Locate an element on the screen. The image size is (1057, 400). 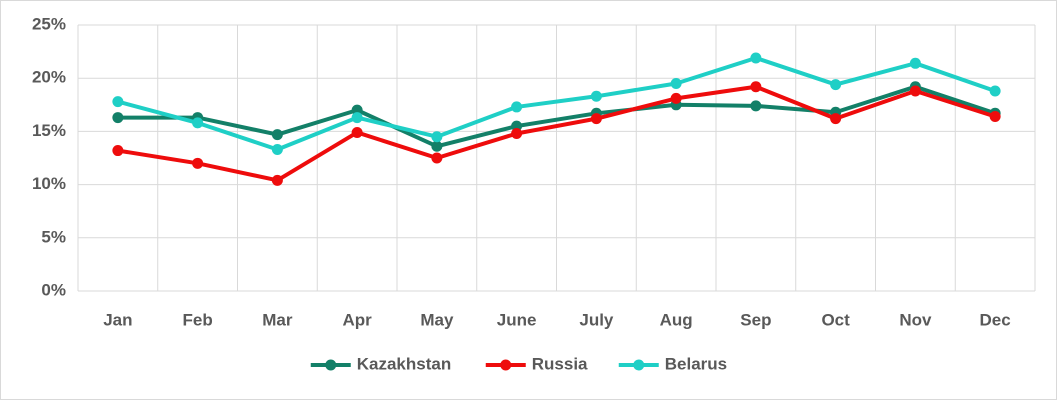
x-tick-label: May is located at coordinates (437, 319).